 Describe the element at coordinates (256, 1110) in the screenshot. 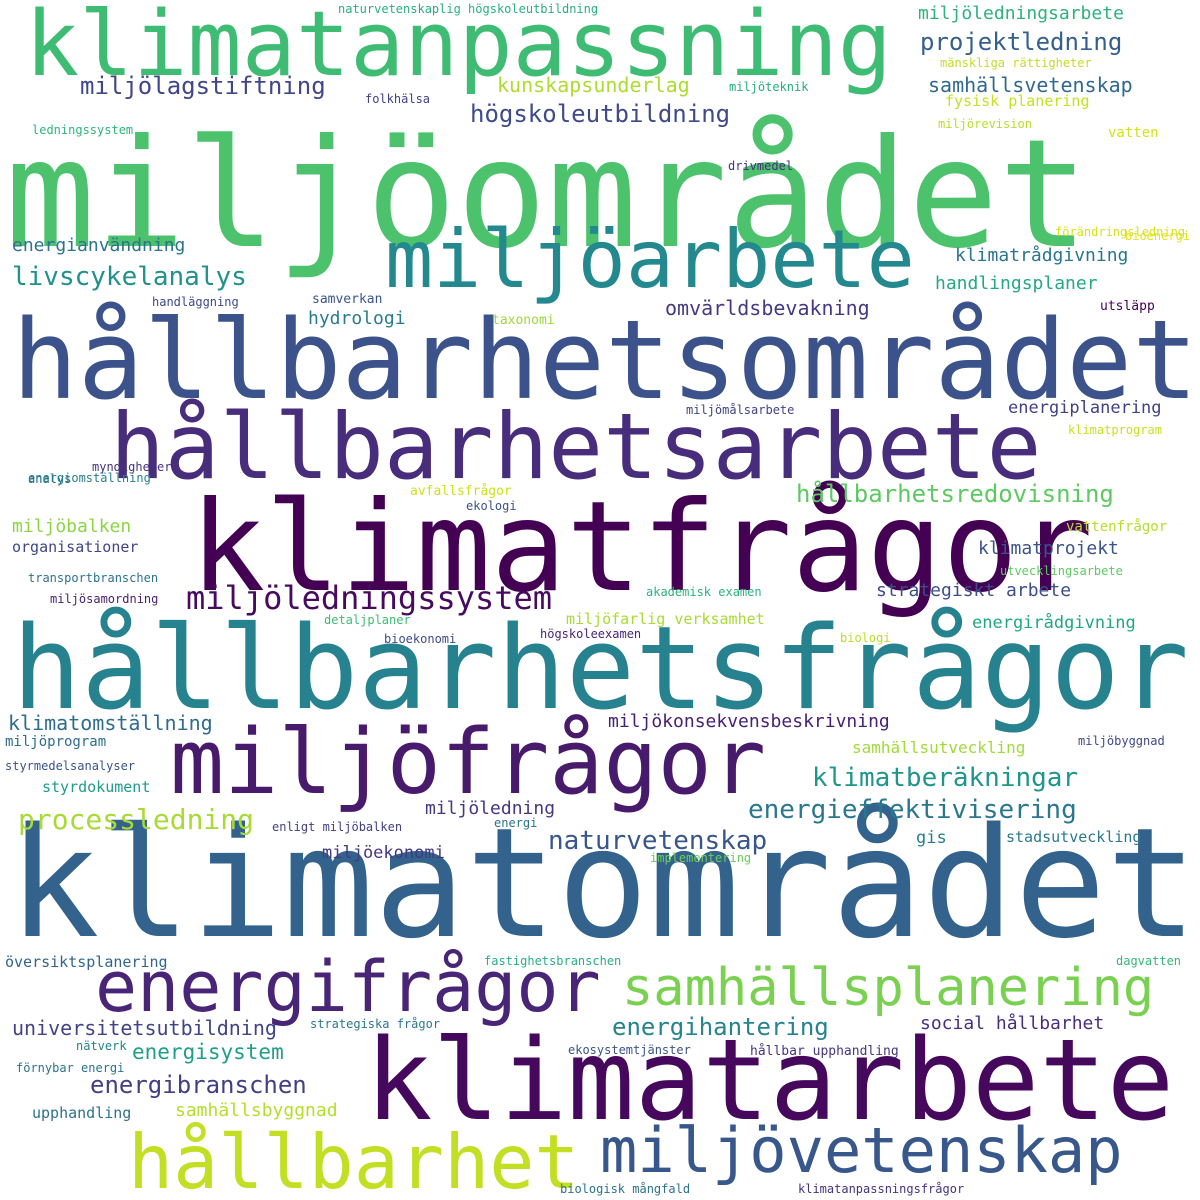

I see `word-samhallsbyggnad: samhällsbyggnad` at that location.